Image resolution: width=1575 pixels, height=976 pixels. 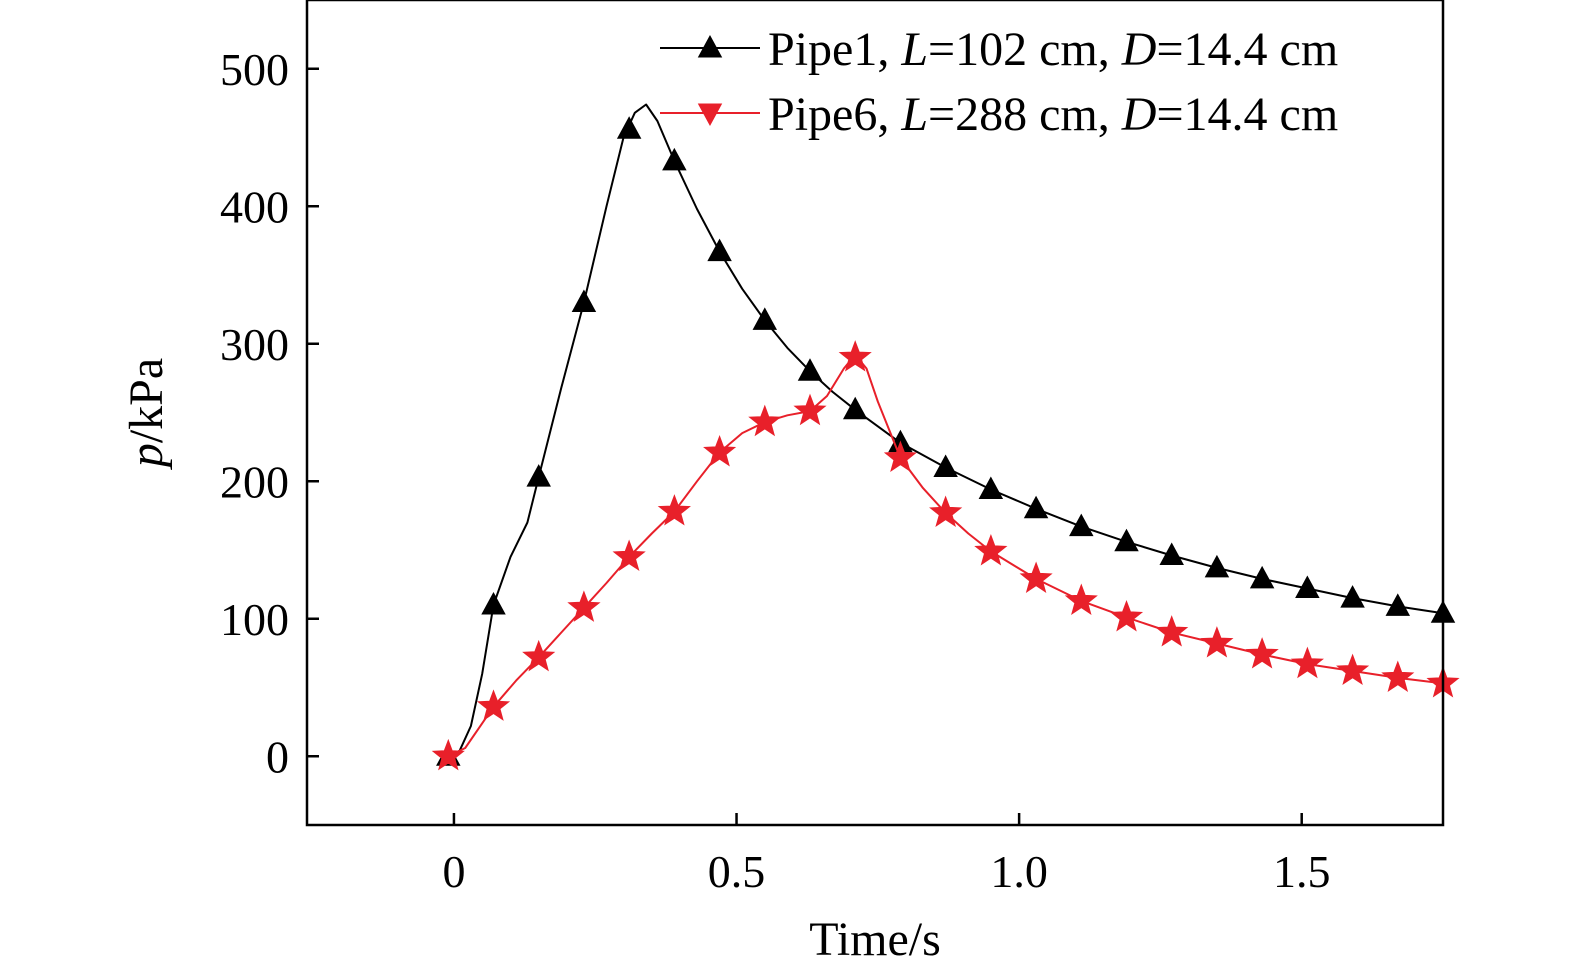 What do you see at coordinates (254, 481) in the screenshot?
I see `y-tick-label: 200` at bounding box center [254, 481].